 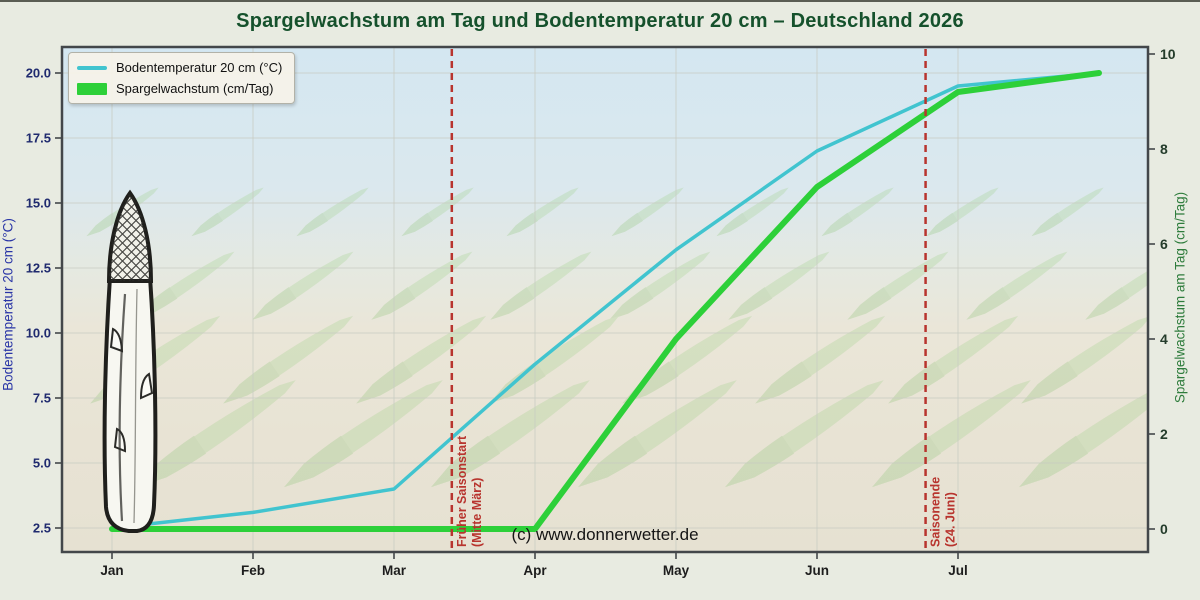 I want to click on season-marker-sublabel: (Mitte März), so click(x=477, y=512).